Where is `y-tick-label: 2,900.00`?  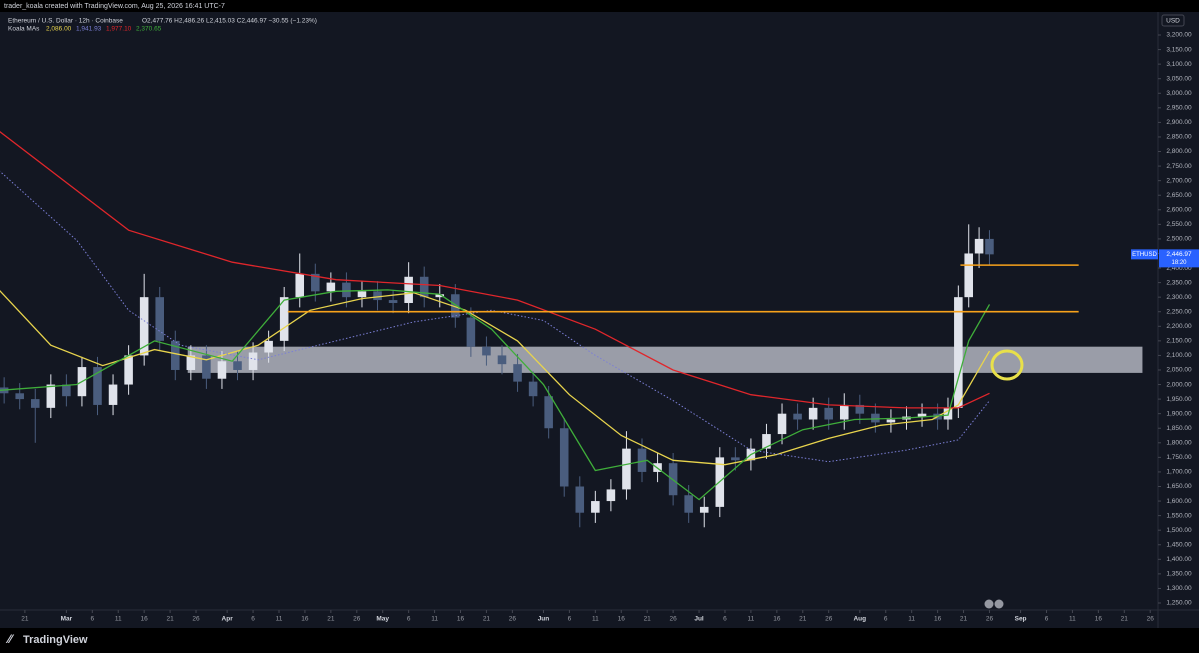 y-tick-label: 2,900.00 is located at coordinates (1179, 122).